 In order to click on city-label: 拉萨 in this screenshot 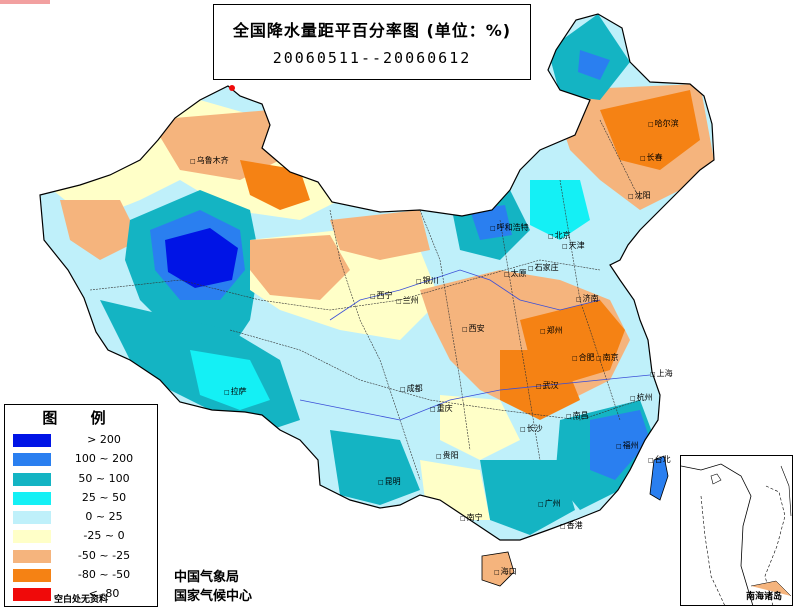, I will do `click(235, 391)`.